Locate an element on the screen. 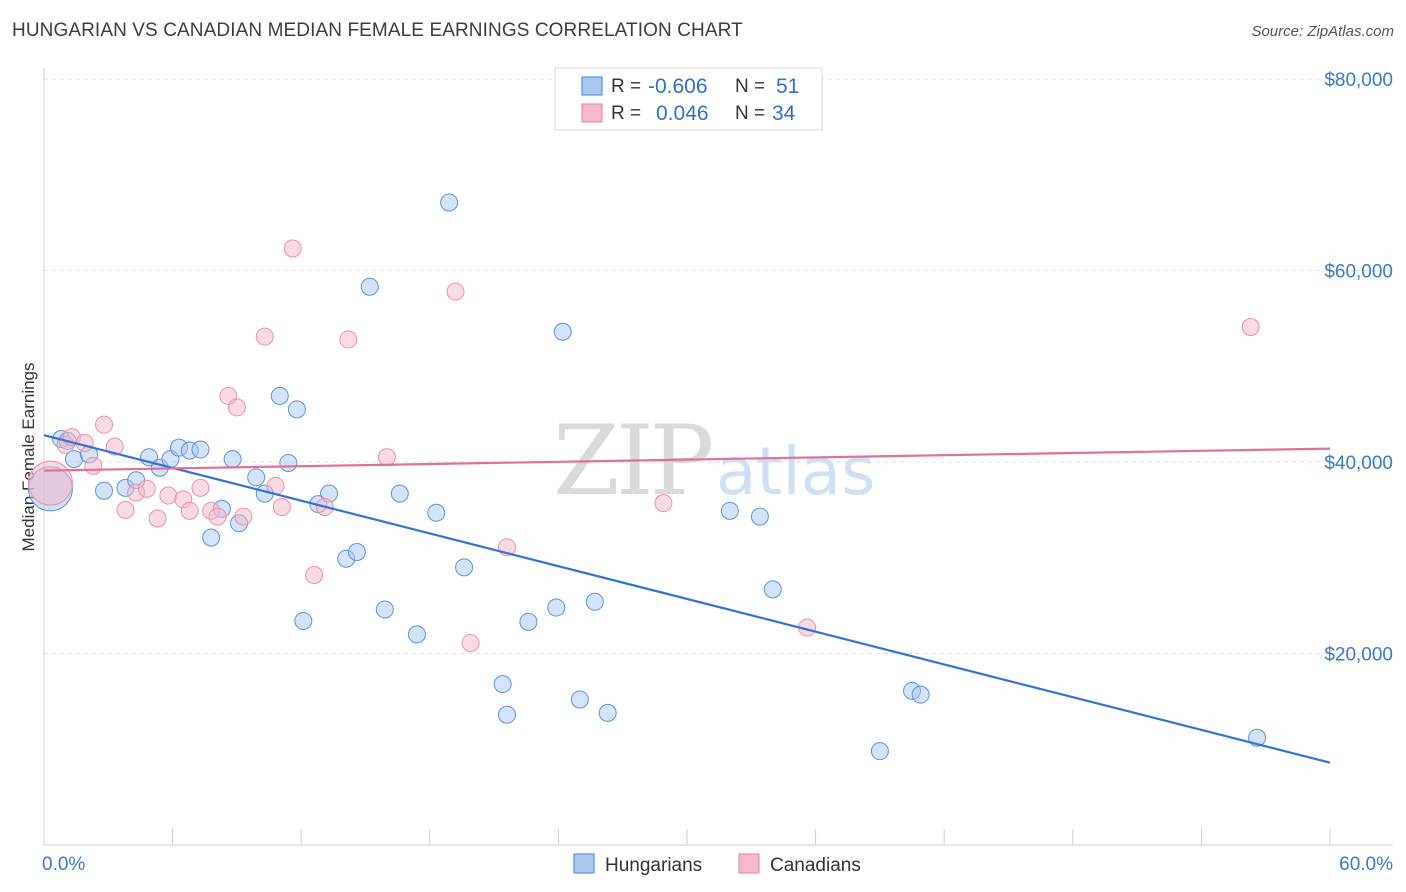 This screenshot has width=1406, height=892. bottom-legend-swatch-hungarians is located at coordinates (584, 863).